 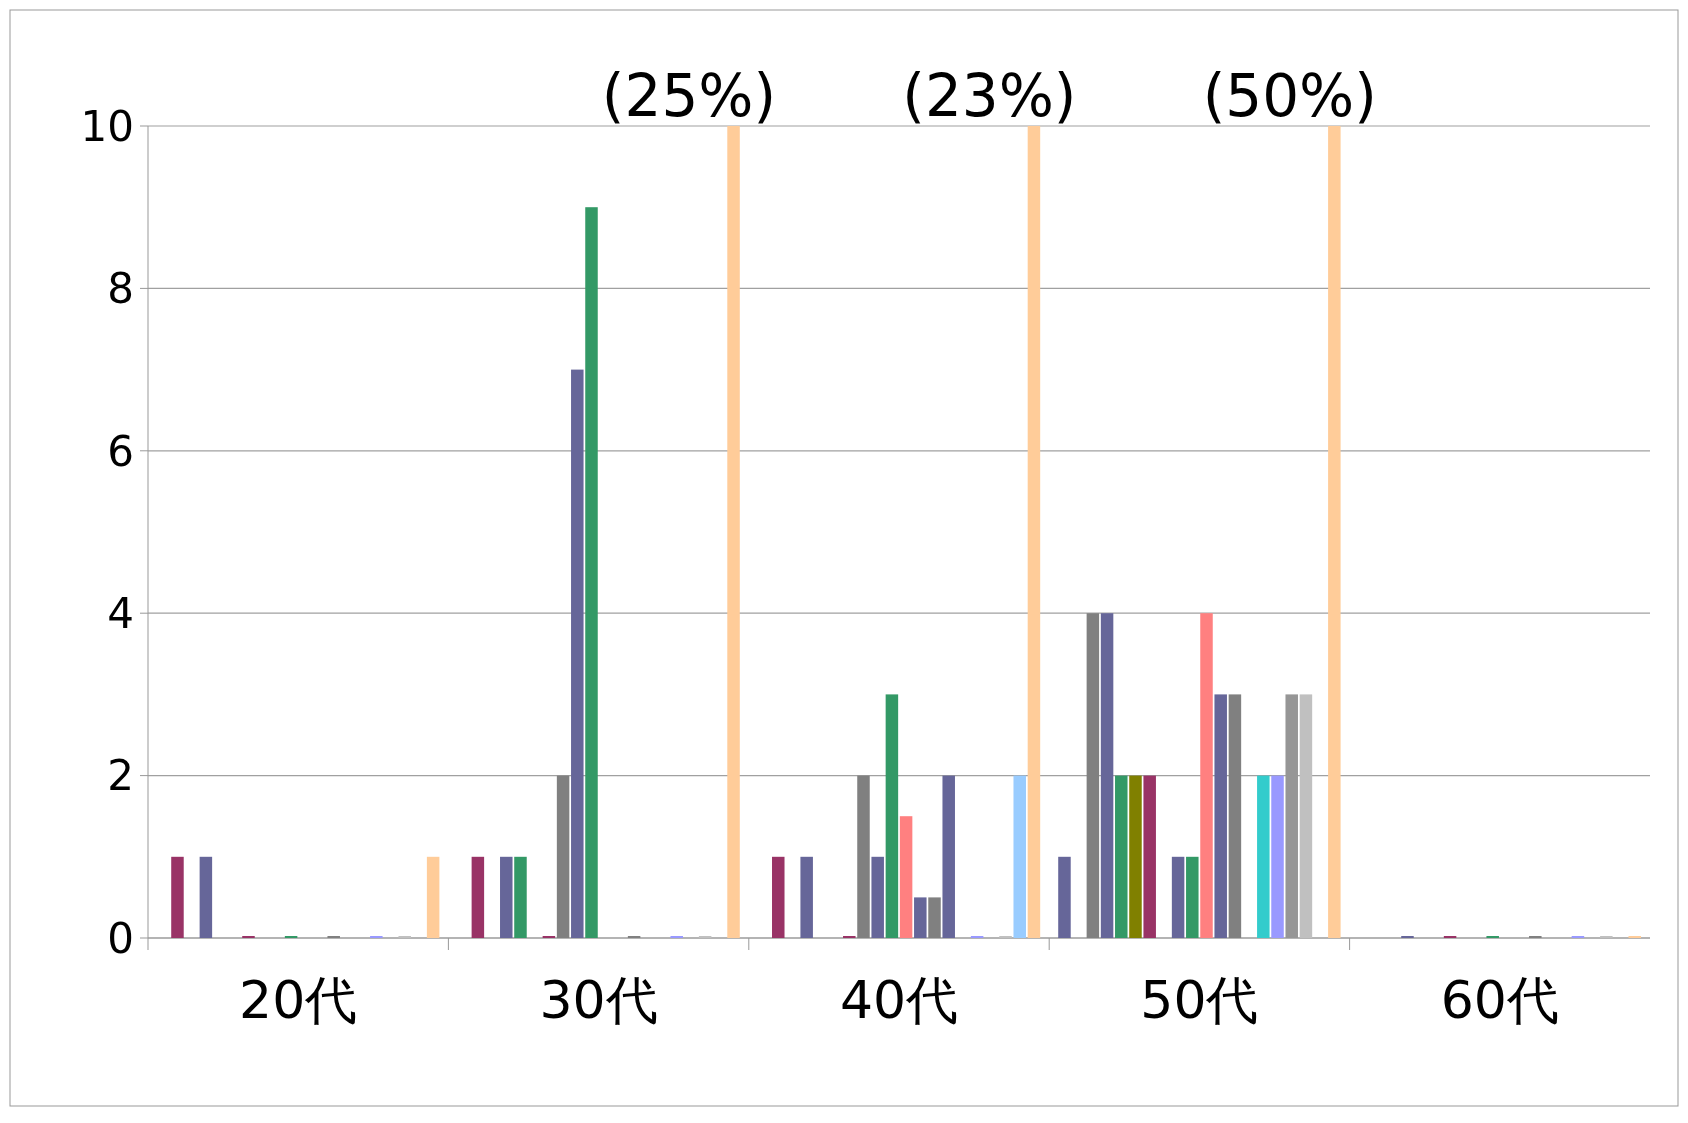 What do you see at coordinates (120, 289) in the screenshot?
I see `y-tick-label: 8` at bounding box center [120, 289].